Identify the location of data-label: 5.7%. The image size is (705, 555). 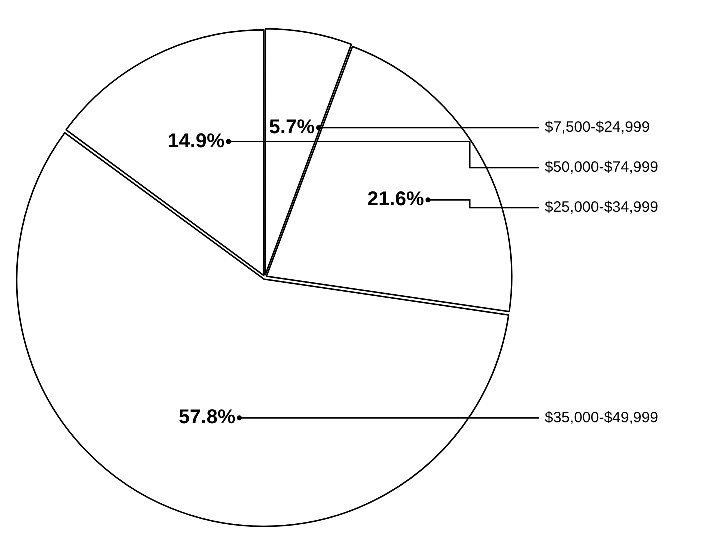
(292, 127).